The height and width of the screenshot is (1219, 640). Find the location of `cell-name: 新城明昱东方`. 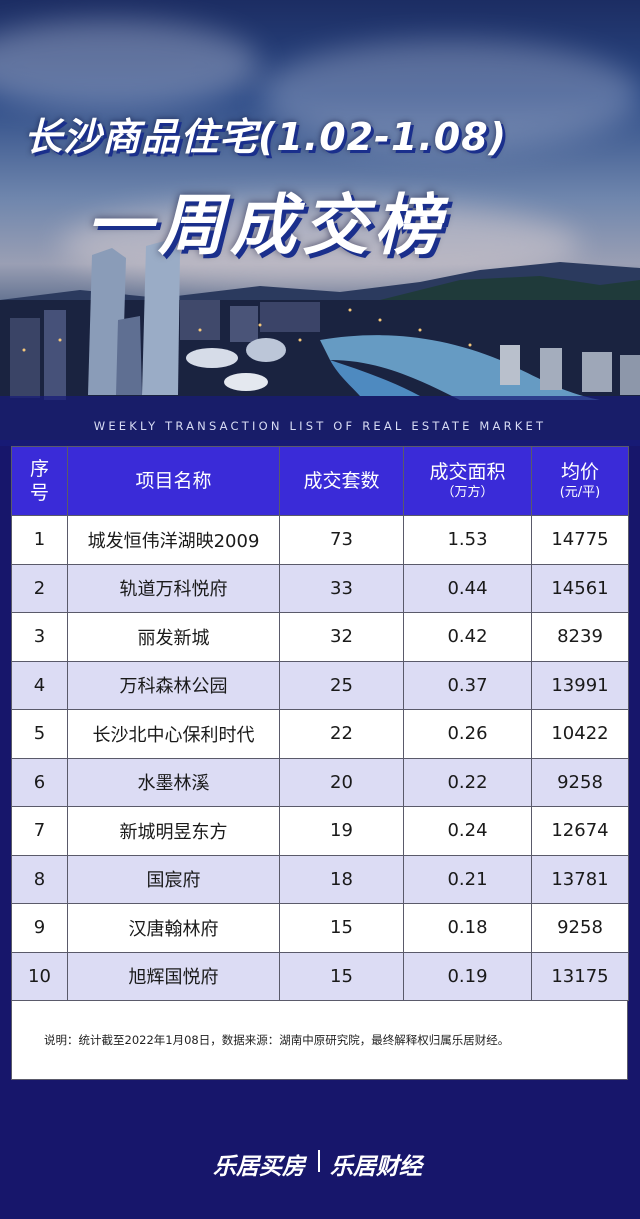

cell-name: 新城明昱东方 is located at coordinates (173, 831).